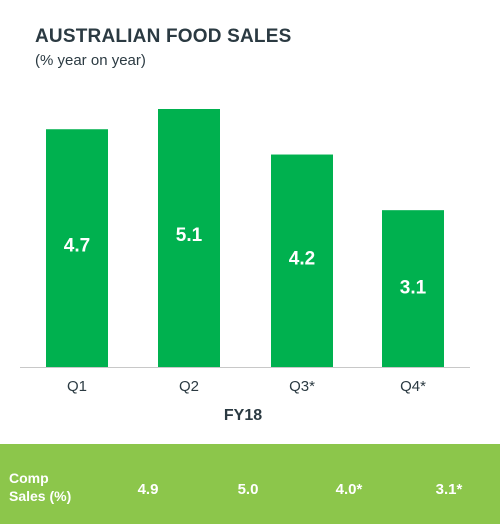  I want to click on bar-data-label: 4.2, so click(302, 259).